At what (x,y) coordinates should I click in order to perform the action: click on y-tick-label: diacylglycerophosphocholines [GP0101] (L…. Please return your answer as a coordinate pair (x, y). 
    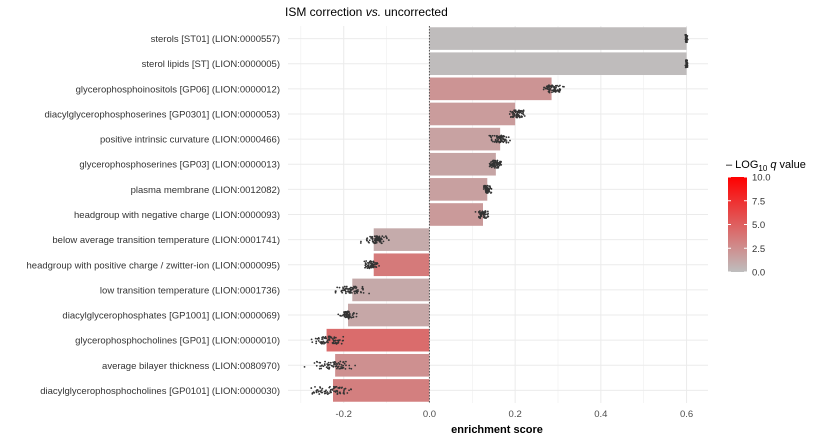
    Looking at the image, I should click on (160, 391).